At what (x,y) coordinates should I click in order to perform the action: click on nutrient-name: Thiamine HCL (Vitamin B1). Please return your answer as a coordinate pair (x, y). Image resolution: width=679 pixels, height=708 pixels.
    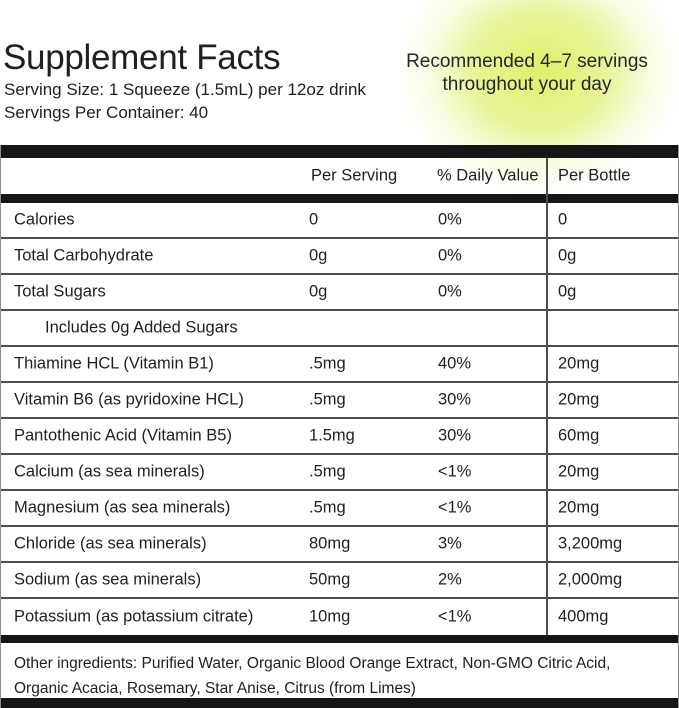
    Looking at the image, I should click on (114, 363).